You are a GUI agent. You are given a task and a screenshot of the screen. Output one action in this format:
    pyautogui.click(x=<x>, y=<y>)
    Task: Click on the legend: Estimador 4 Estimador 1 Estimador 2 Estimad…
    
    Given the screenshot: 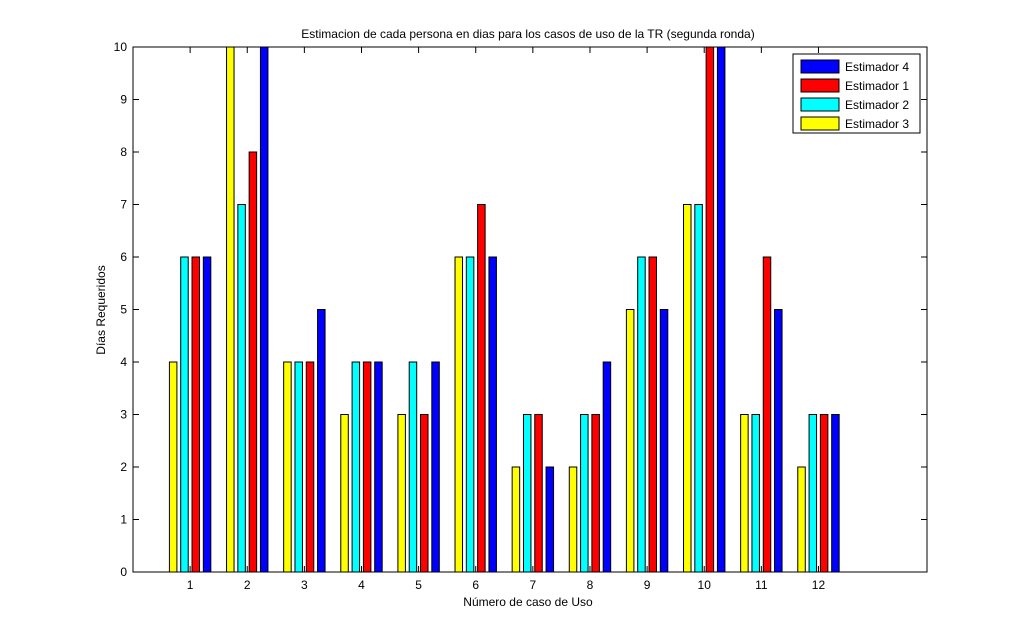 What is the action you would take?
    pyautogui.click(x=856, y=93)
    